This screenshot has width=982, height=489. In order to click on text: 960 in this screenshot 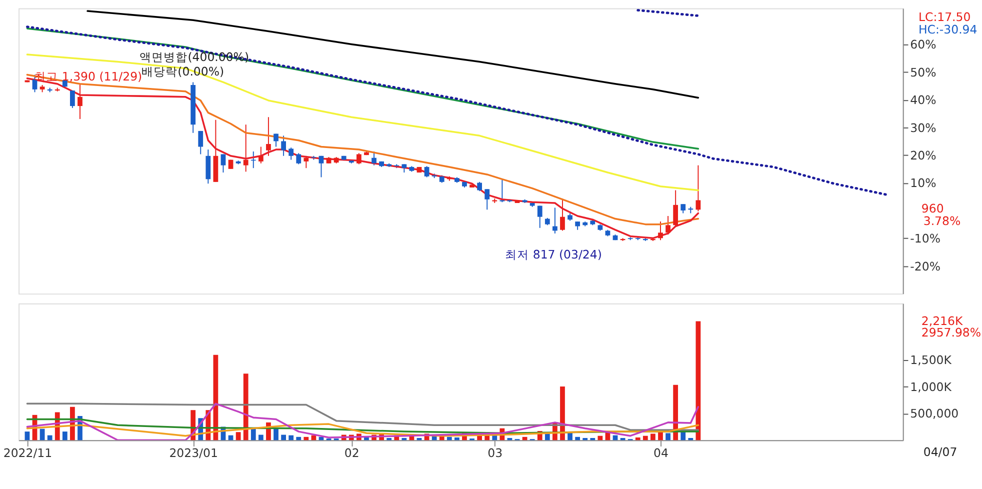, I will do `click(932, 208)`.